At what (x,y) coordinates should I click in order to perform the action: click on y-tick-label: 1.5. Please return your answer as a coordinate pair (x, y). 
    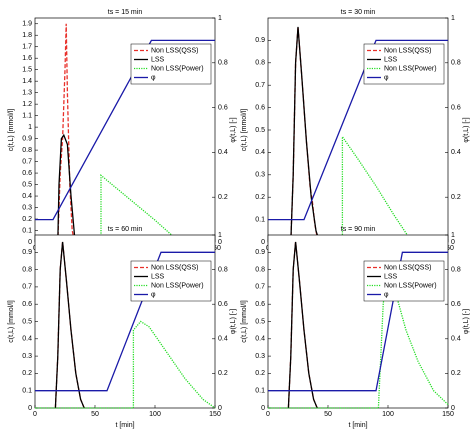
    Looking at the image, I should click on (27, 70).